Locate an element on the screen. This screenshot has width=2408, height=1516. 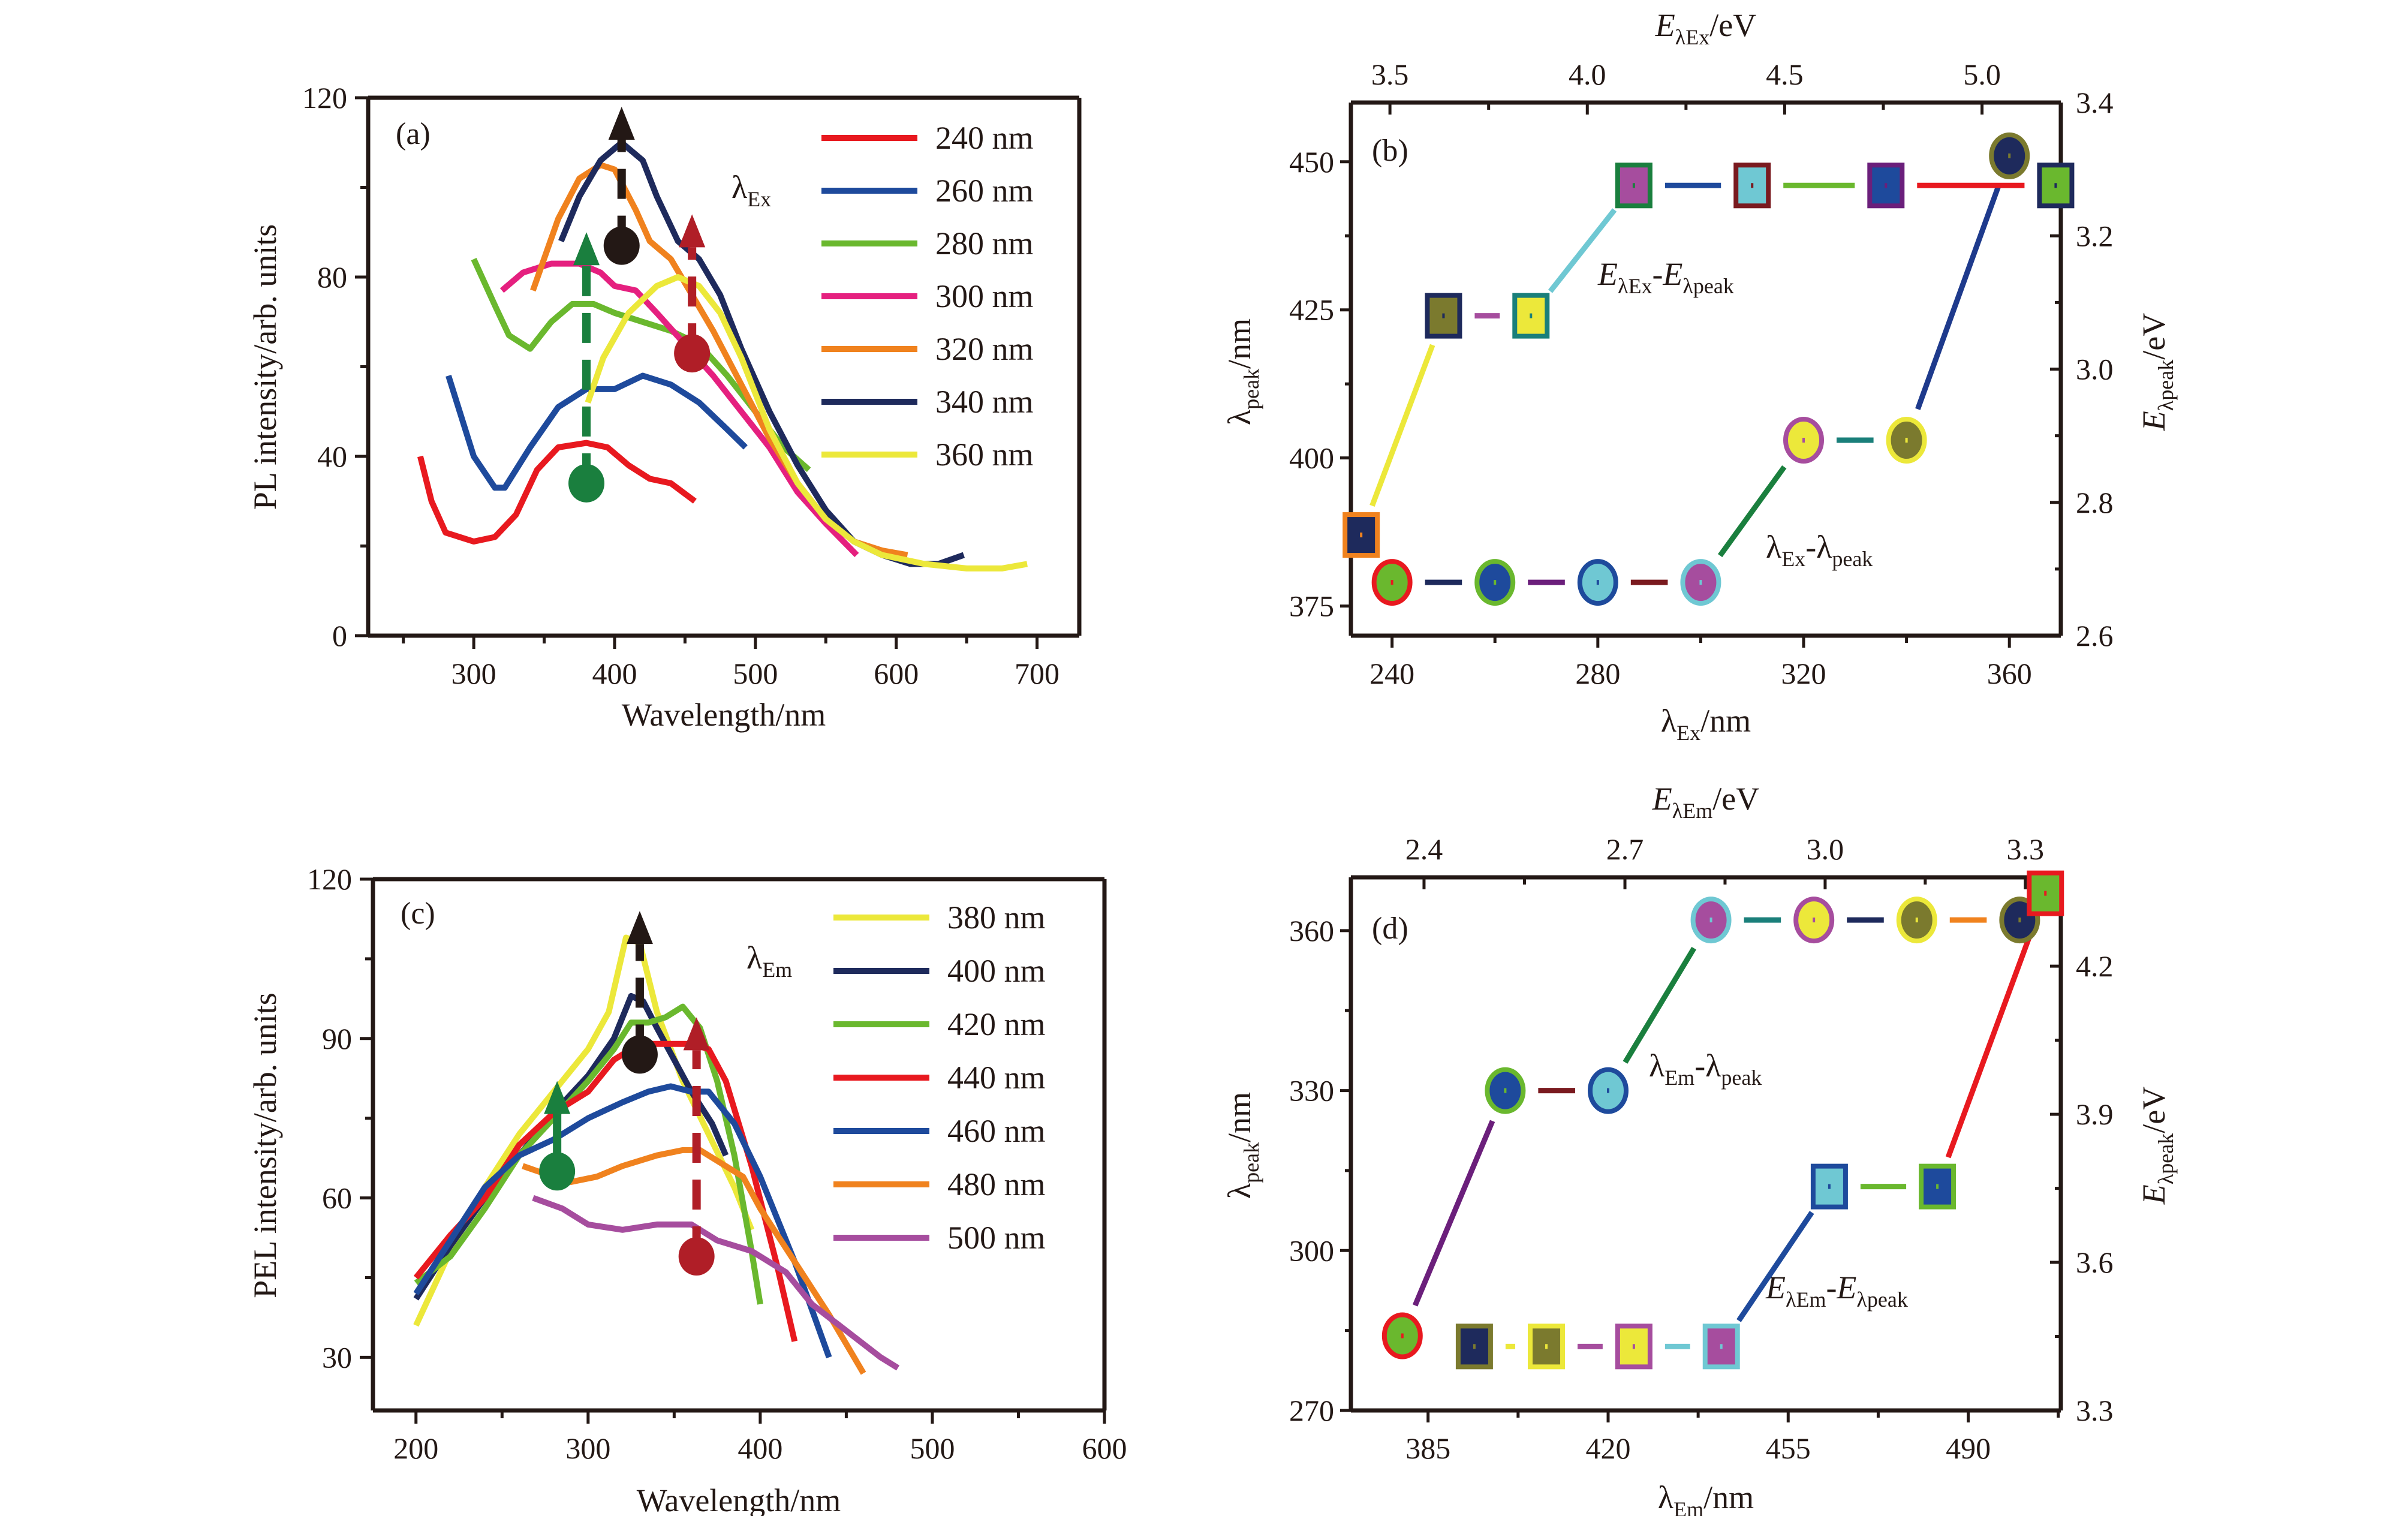
top-sub: λEm is located at coordinates (1692, 811).